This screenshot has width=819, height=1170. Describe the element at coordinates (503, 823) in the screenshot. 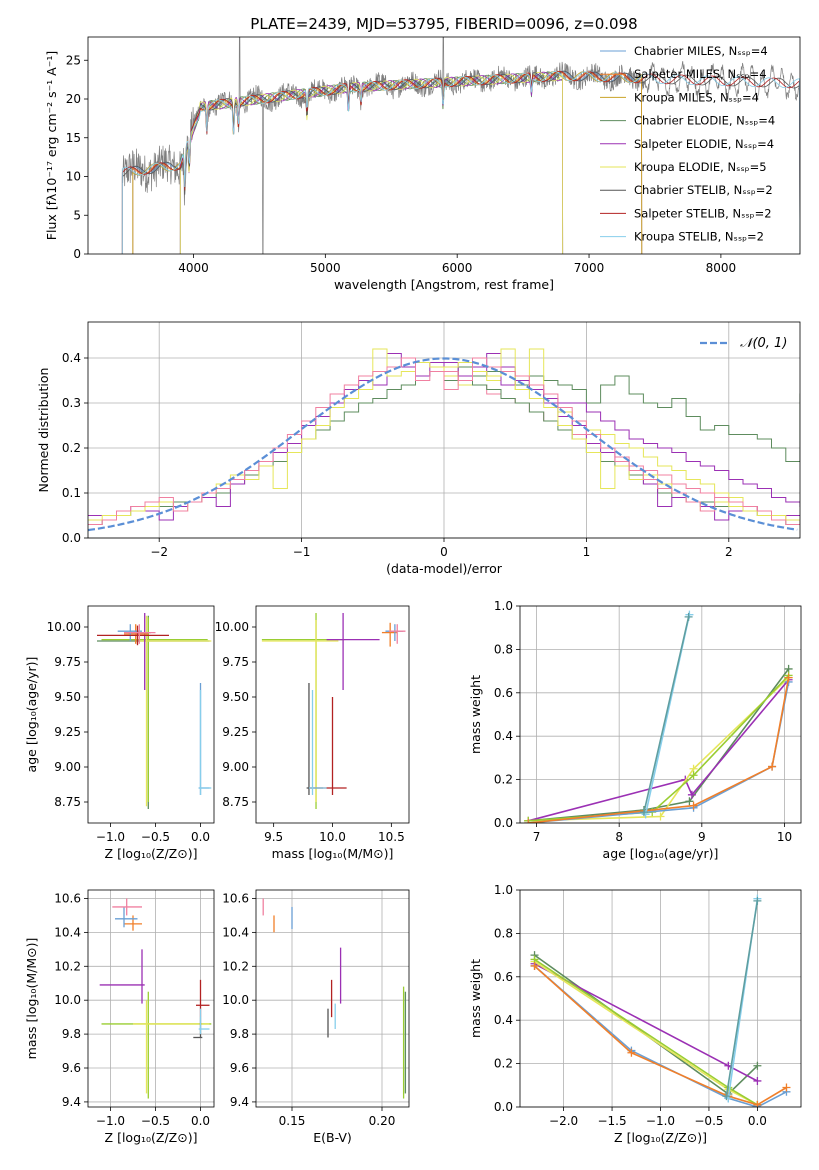

I see `y-tick-label: 0.0` at that location.